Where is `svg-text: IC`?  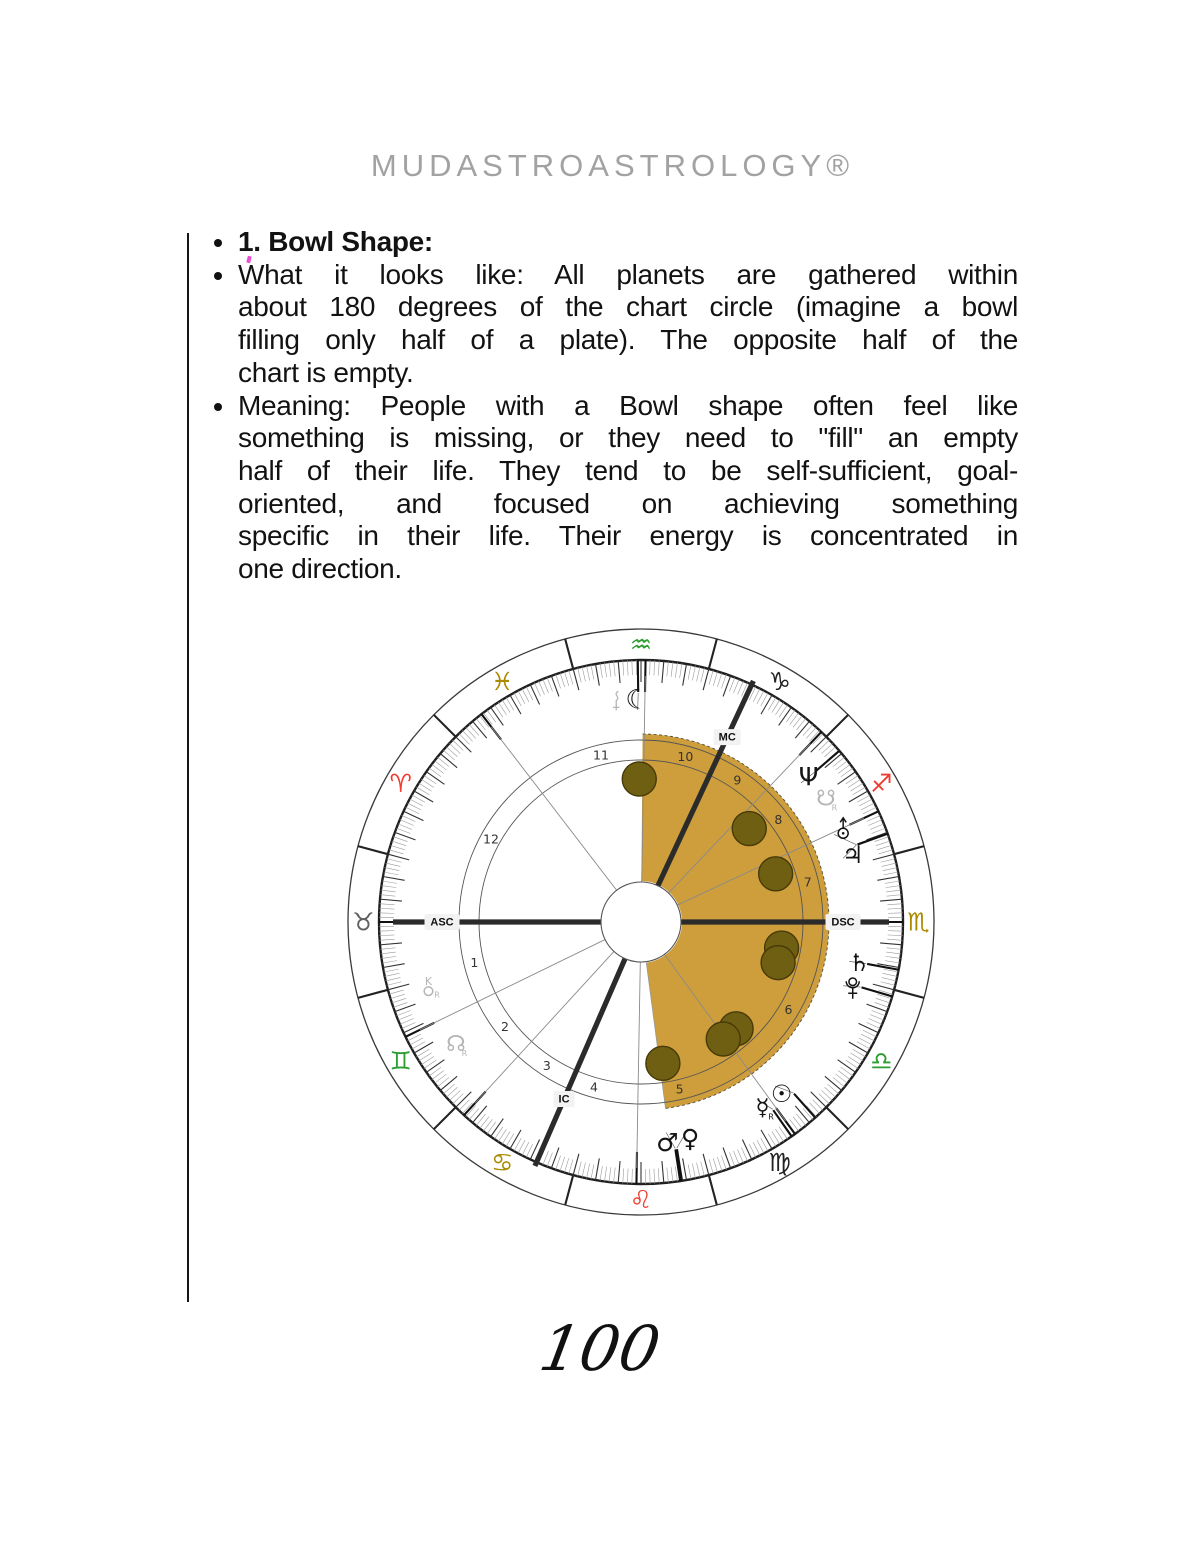 svg-text: IC is located at coordinates (564, 1099).